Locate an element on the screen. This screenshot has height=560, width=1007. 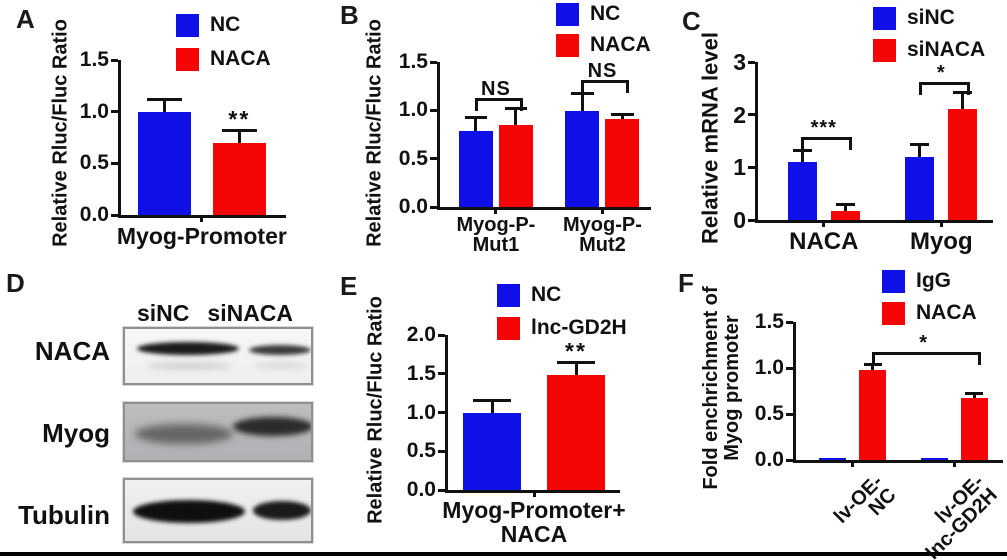
legend-item: IgG is located at coordinates (929, 281).